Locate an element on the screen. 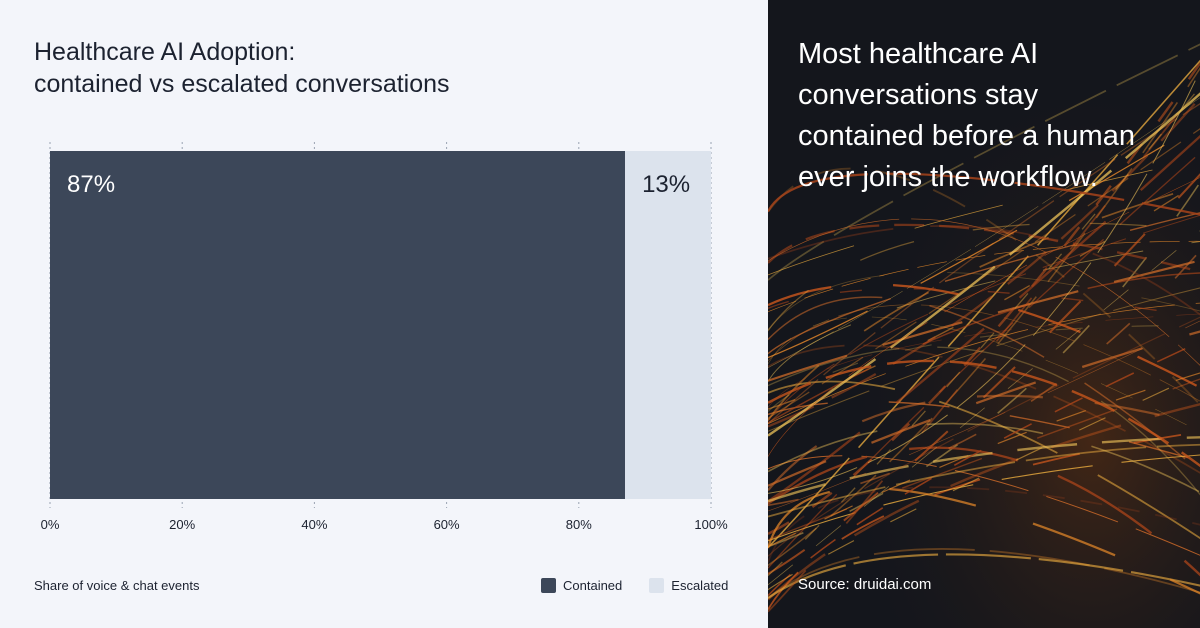 The width and height of the screenshot is (1200, 628). x-tick-label: 80% is located at coordinates (579, 524).